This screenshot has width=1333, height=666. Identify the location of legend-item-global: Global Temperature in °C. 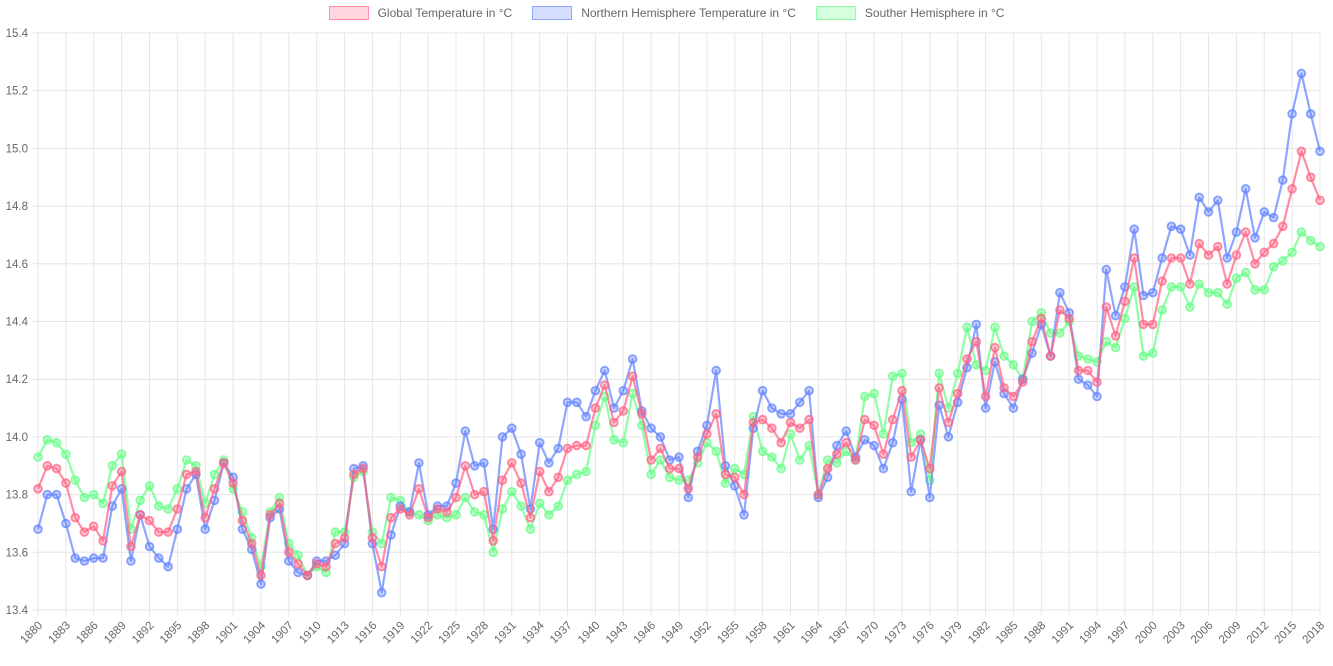
(420, 13).